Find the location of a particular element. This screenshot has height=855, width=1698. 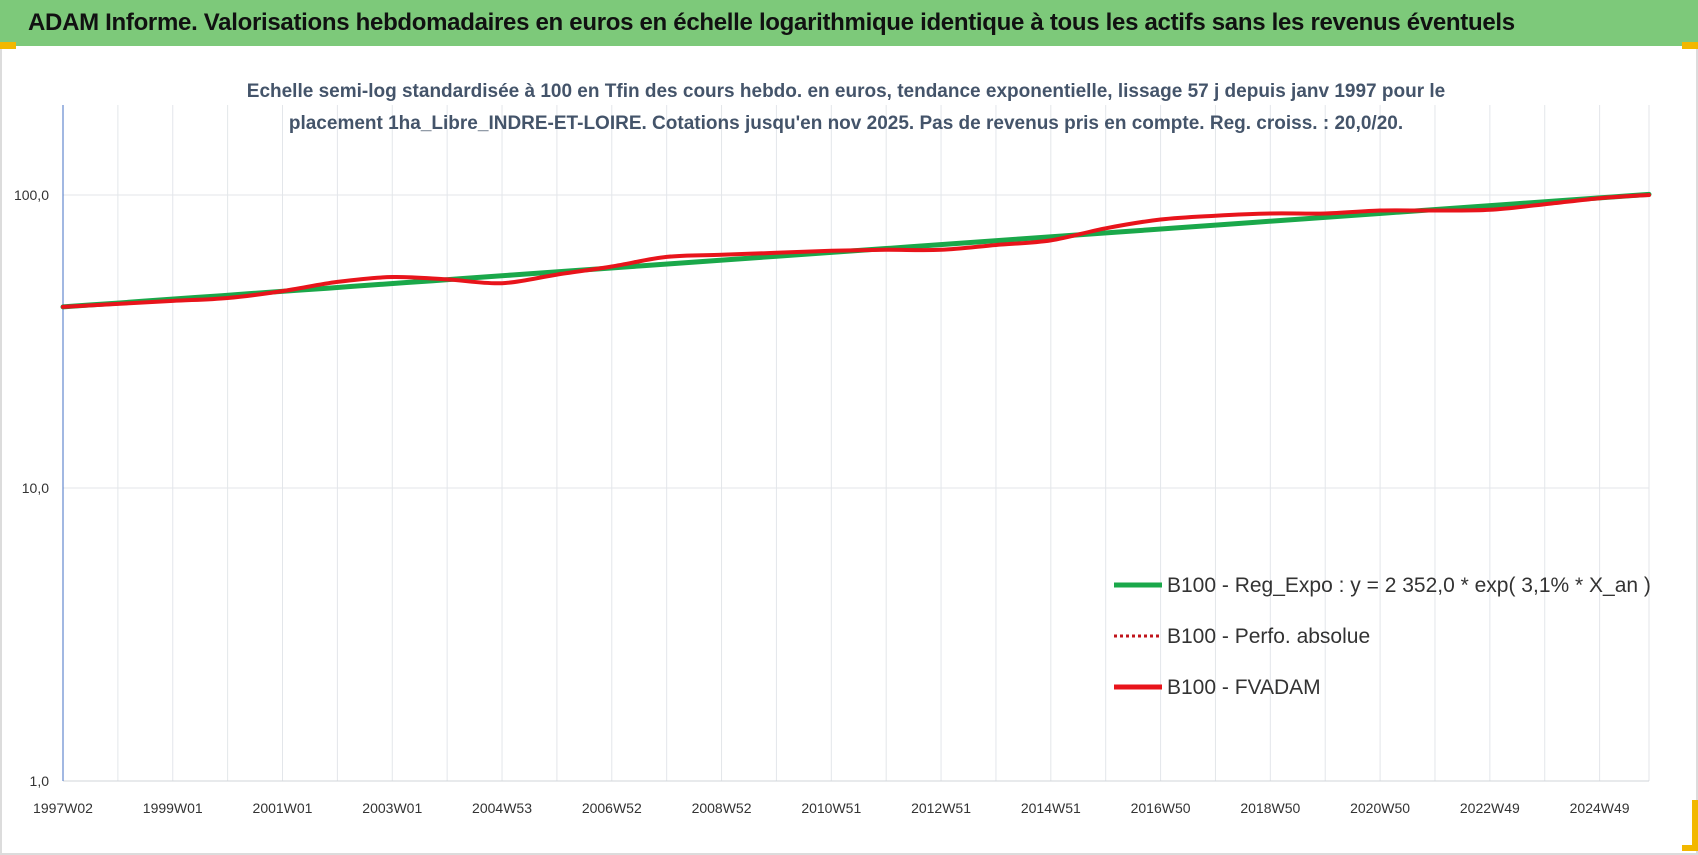

y-tick-label: 10,0 is located at coordinates (35, 488).